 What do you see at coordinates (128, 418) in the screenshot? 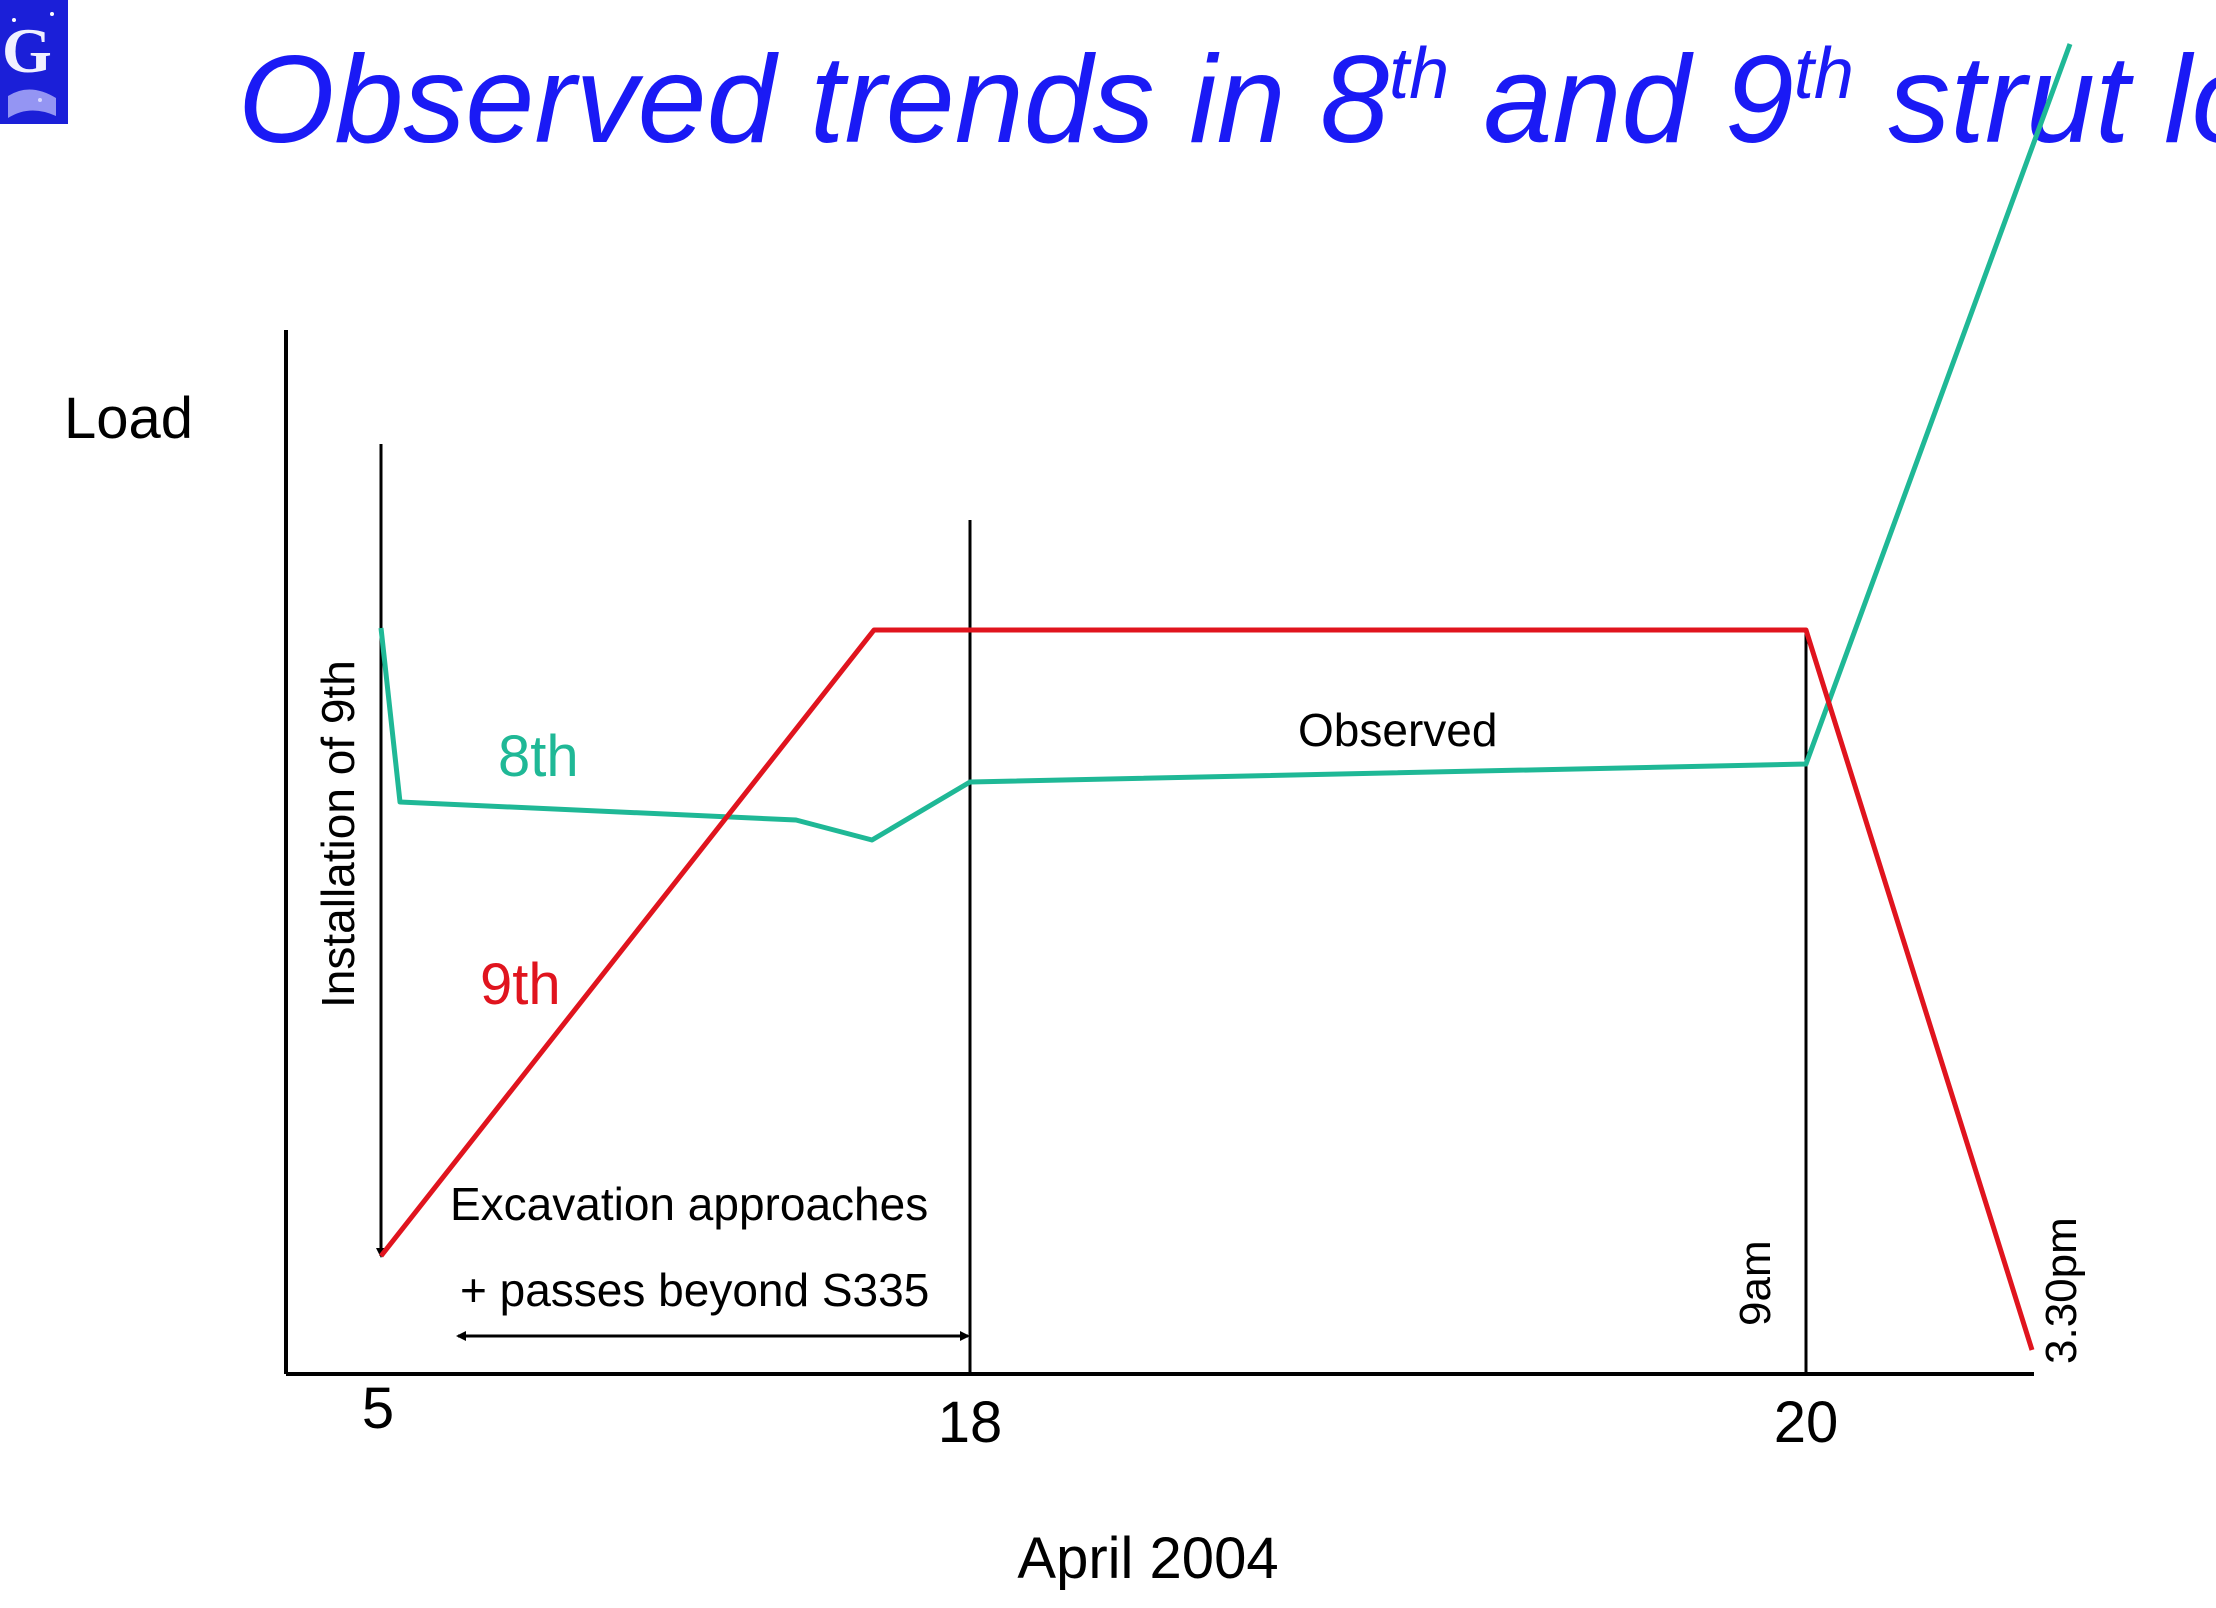
I see `y-axis-label: Load` at bounding box center [128, 418].